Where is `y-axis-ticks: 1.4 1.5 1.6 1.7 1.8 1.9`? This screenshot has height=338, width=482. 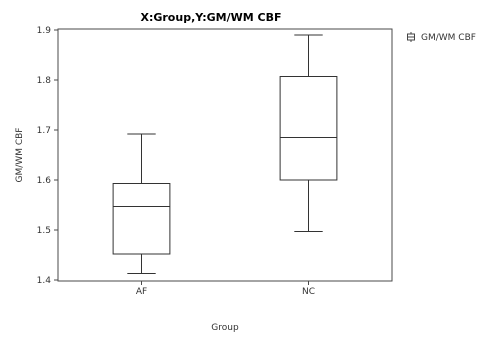 y-axis-ticks: 1.4 1.5 1.6 1.7 1.8 1.9 is located at coordinates (47, 156).